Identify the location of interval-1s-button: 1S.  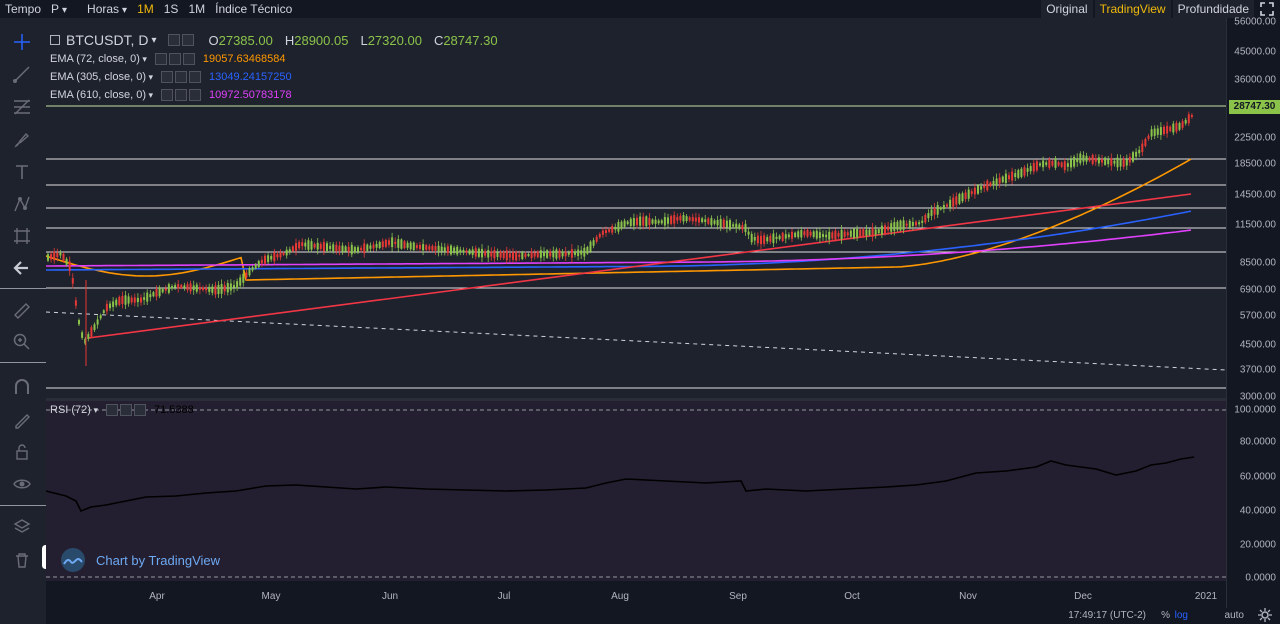
(171, 9).